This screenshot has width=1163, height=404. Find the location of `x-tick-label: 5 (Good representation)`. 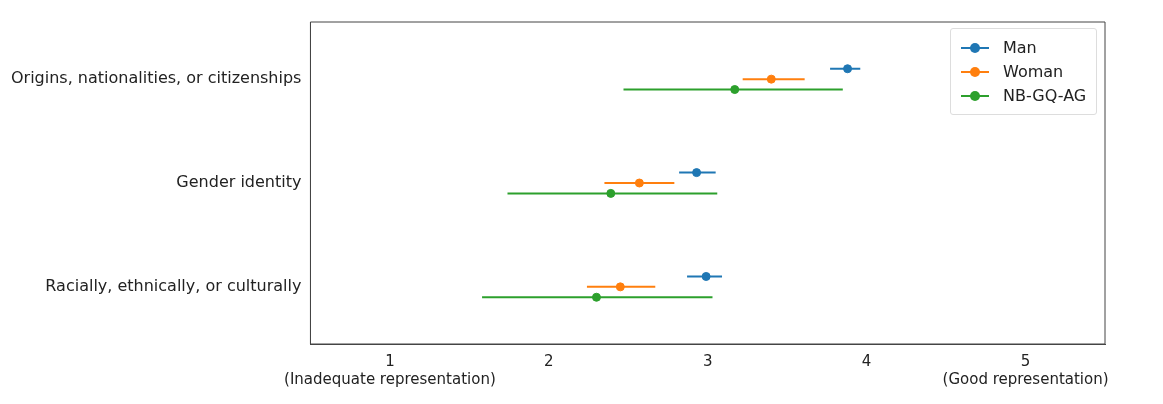

x-tick-label: 5 (Good representation) is located at coordinates (1025, 369).